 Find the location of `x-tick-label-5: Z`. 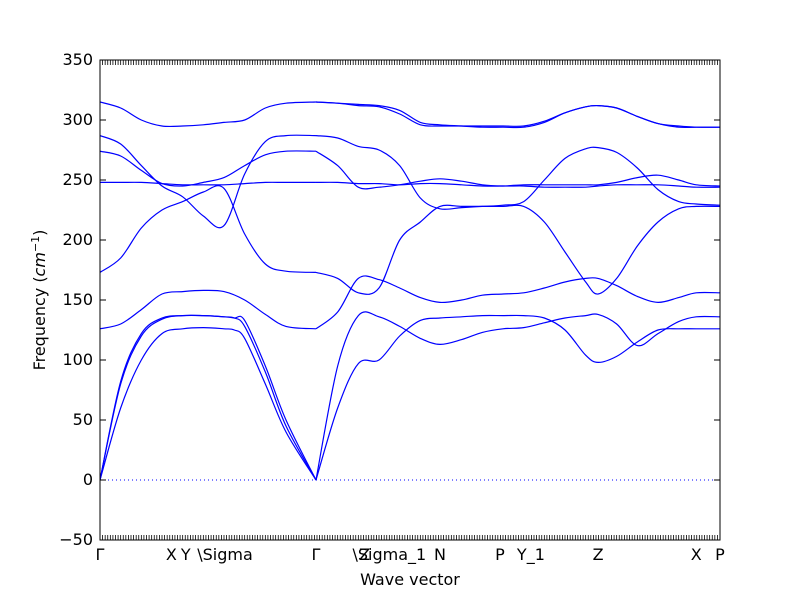

x-tick-label-5: Z is located at coordinates (364, 554).